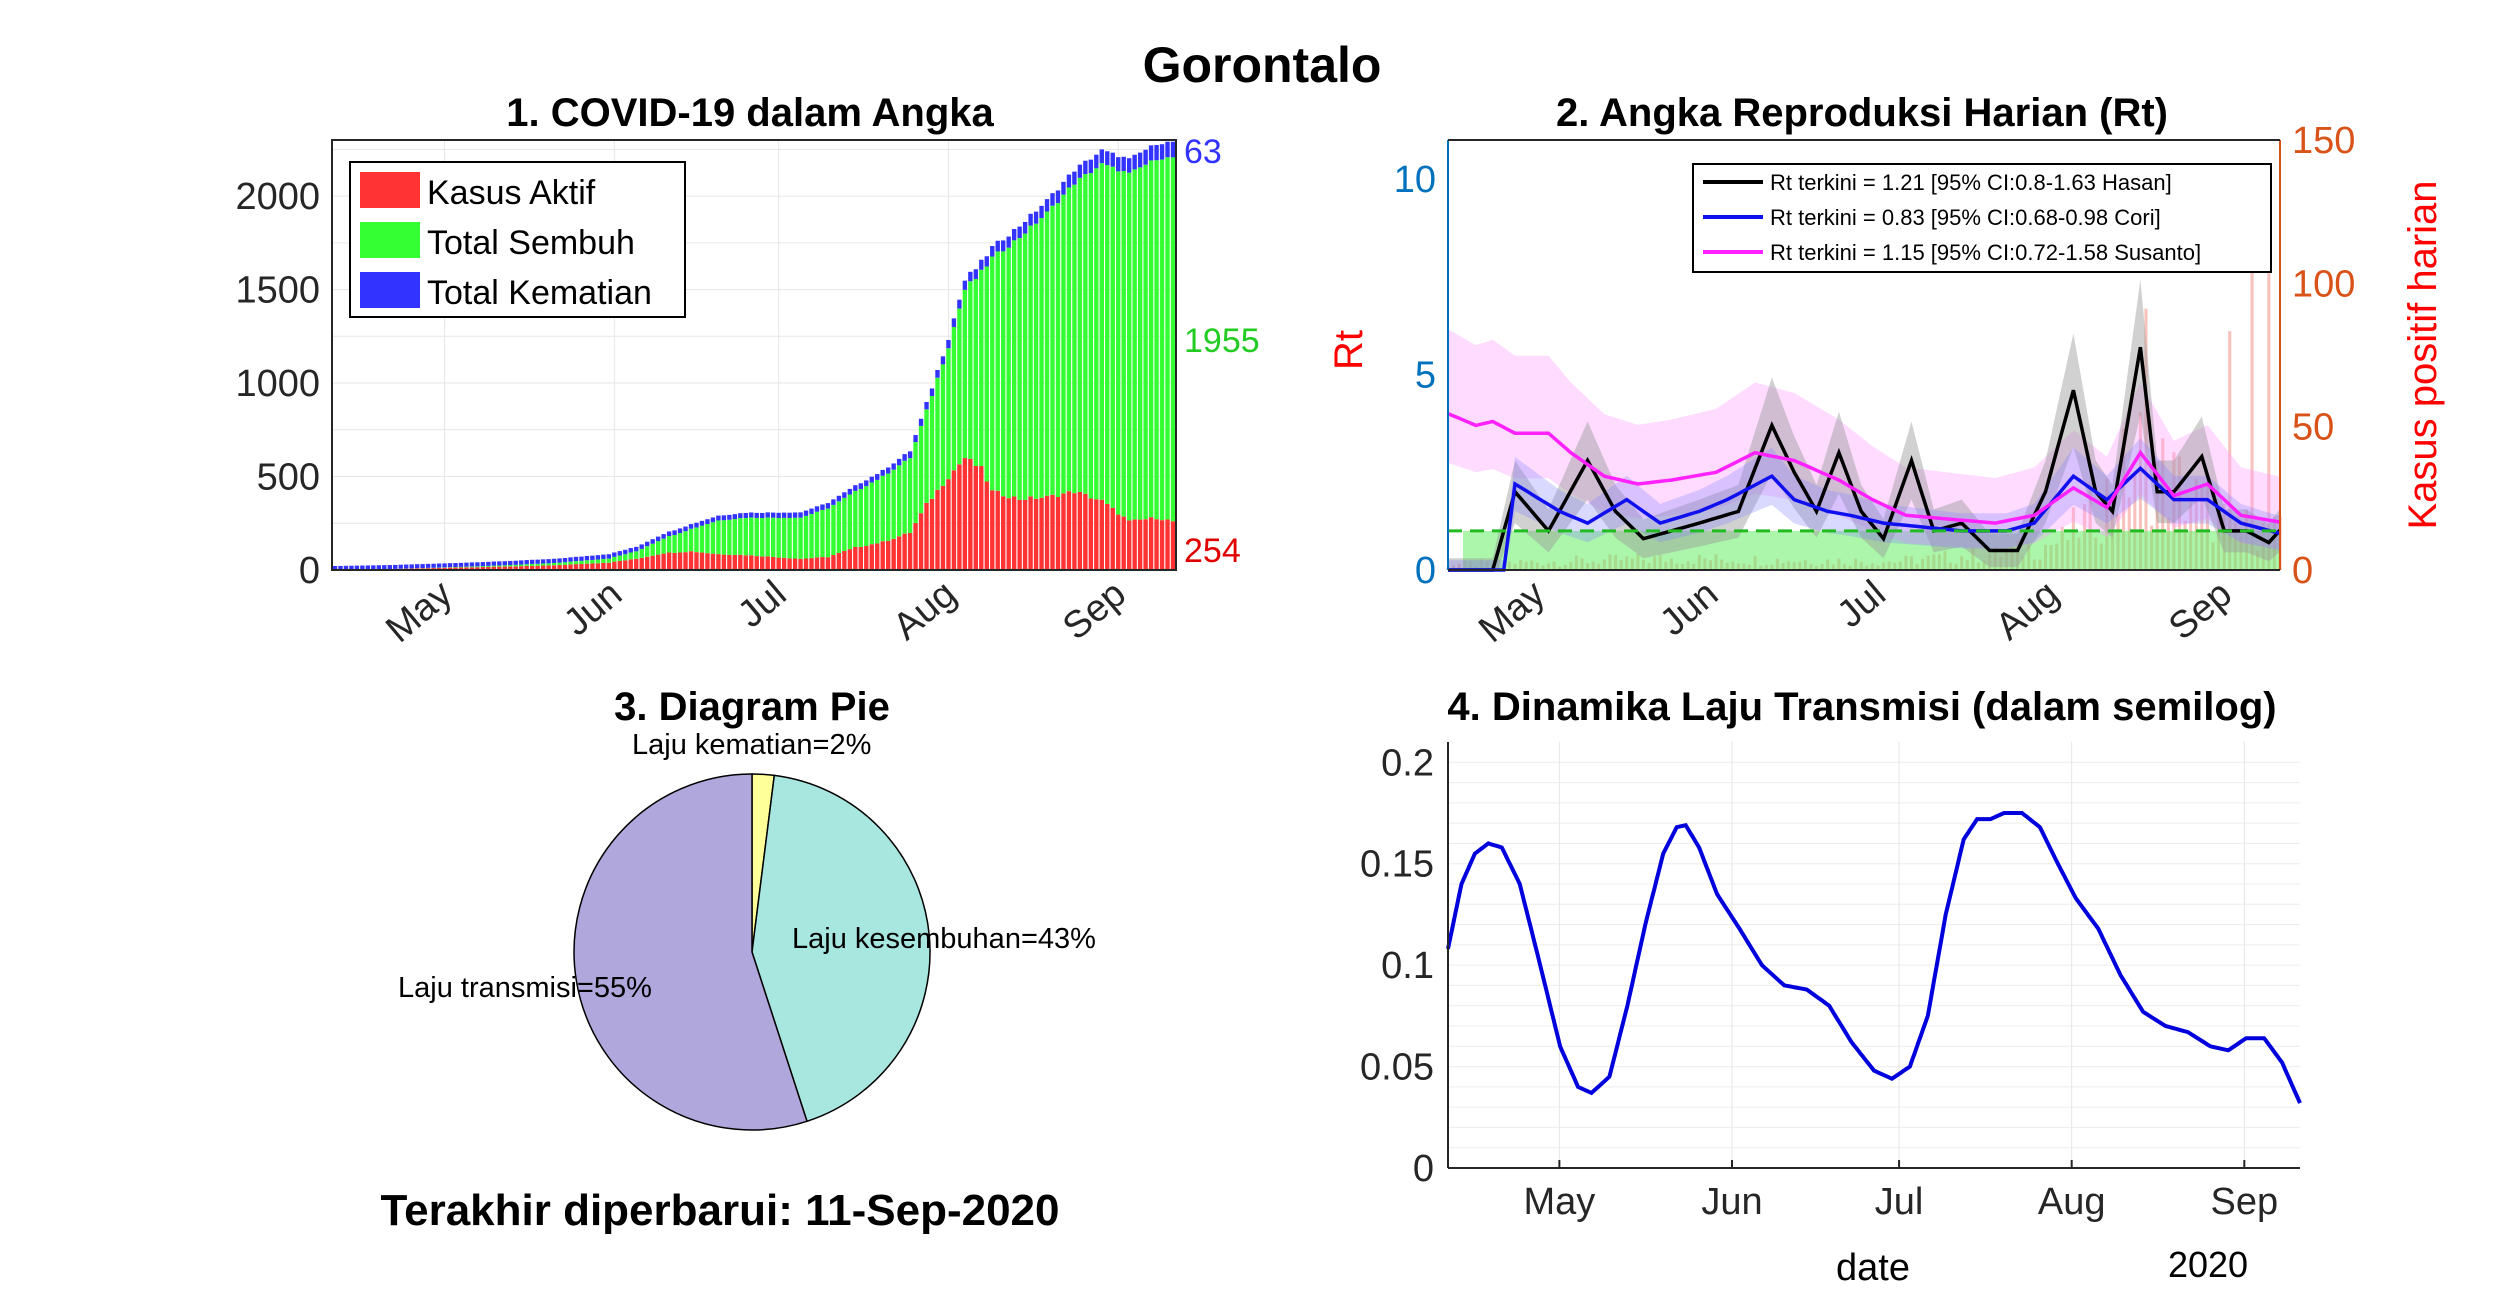 The width and height of the screenshot is (2500, 1292). Describe the element at coordinates (1871, 550) in the screenshot. I see `threshold-band` at that location.